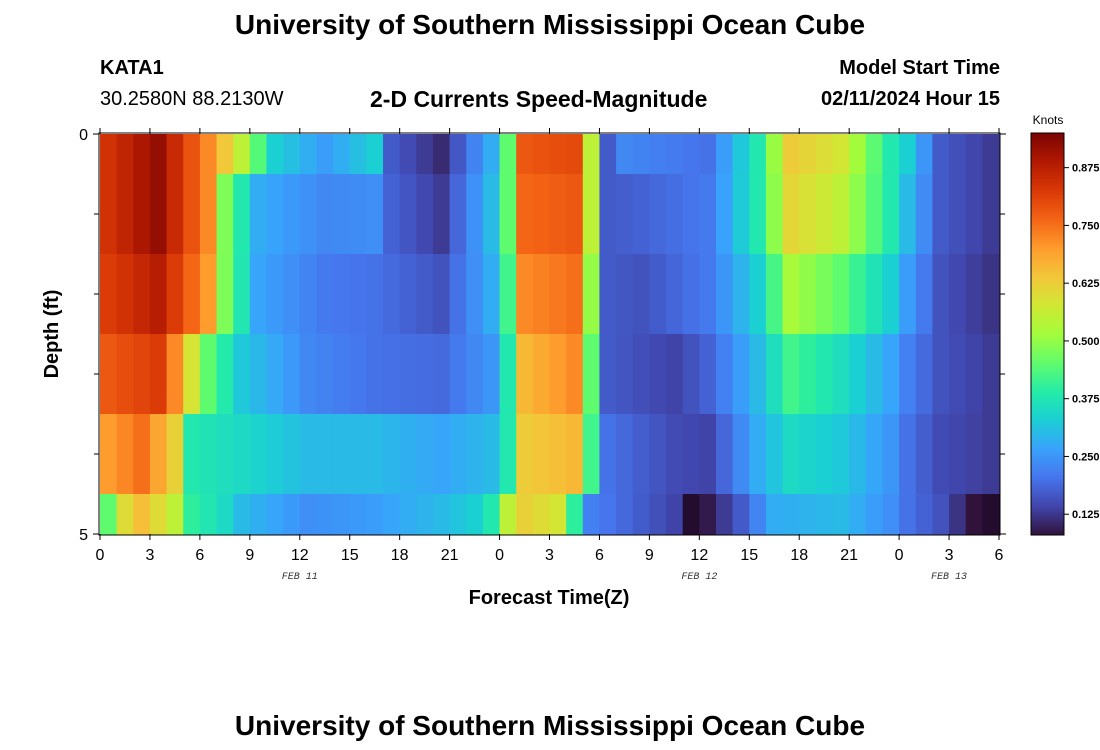  Describe the element at coordinates (849, 555) in the screenshot. I see `x-tick-label: 21` at that location.